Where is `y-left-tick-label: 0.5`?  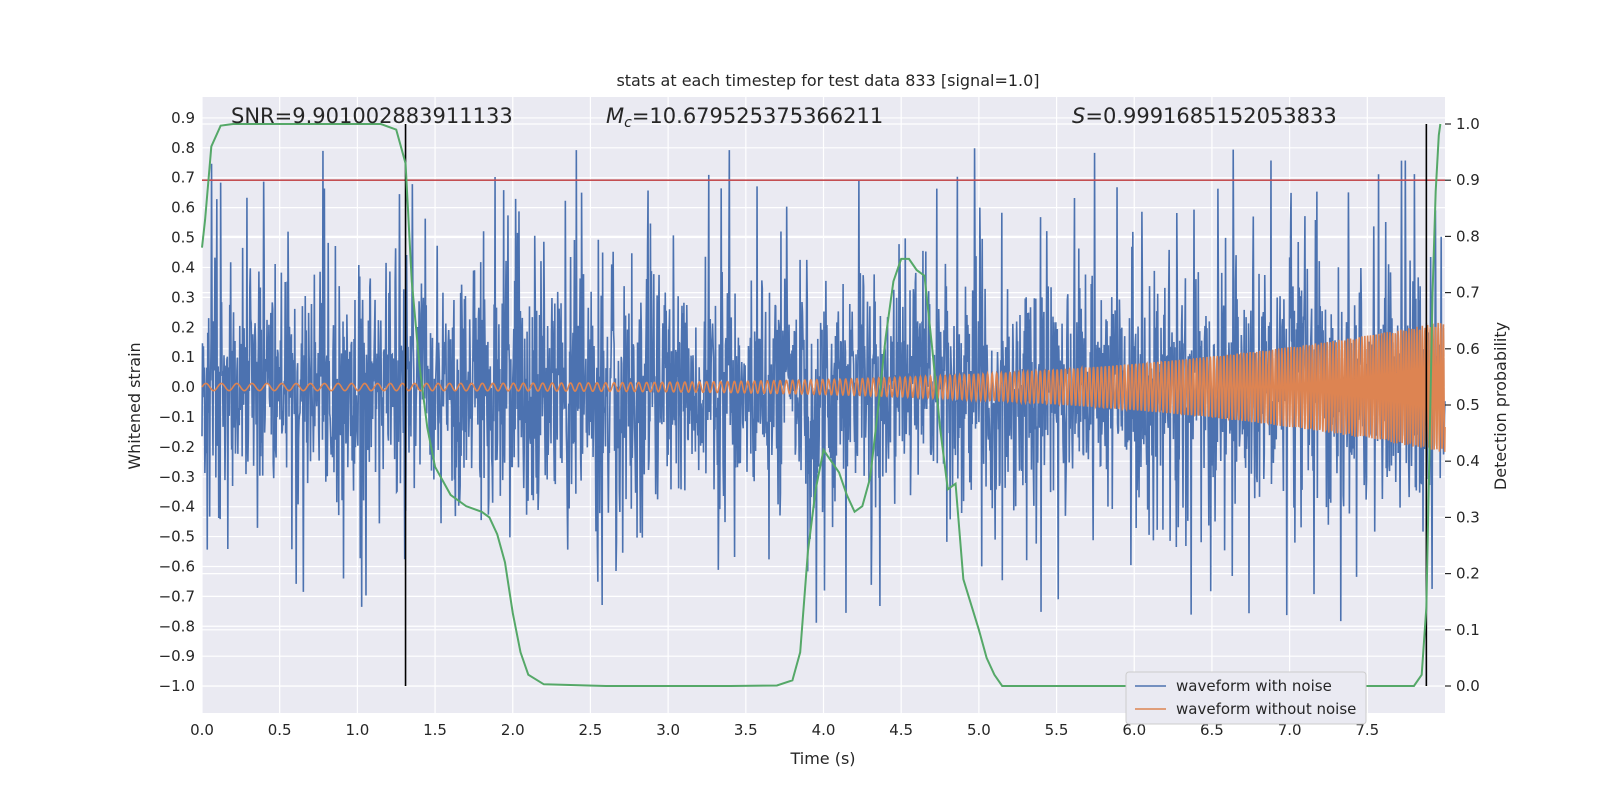
y-left-tick-label: 0.5 is located at coordinates (183, 238).